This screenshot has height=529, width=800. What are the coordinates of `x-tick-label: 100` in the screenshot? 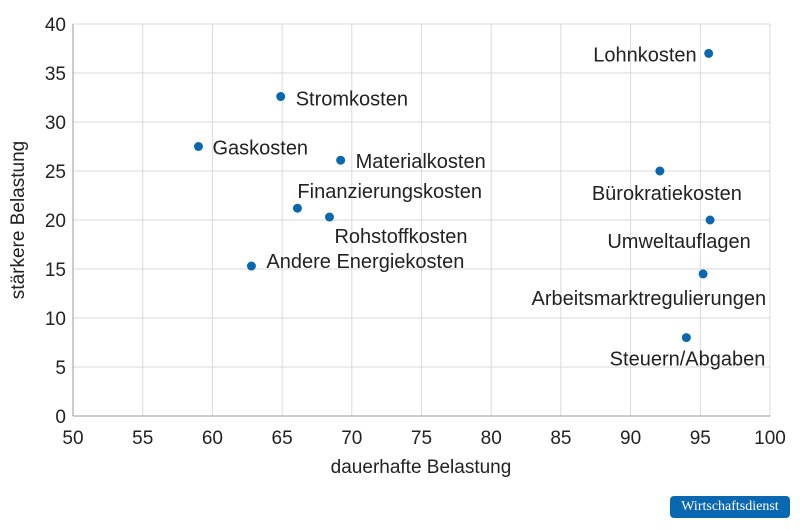 It's located at (770, 438).